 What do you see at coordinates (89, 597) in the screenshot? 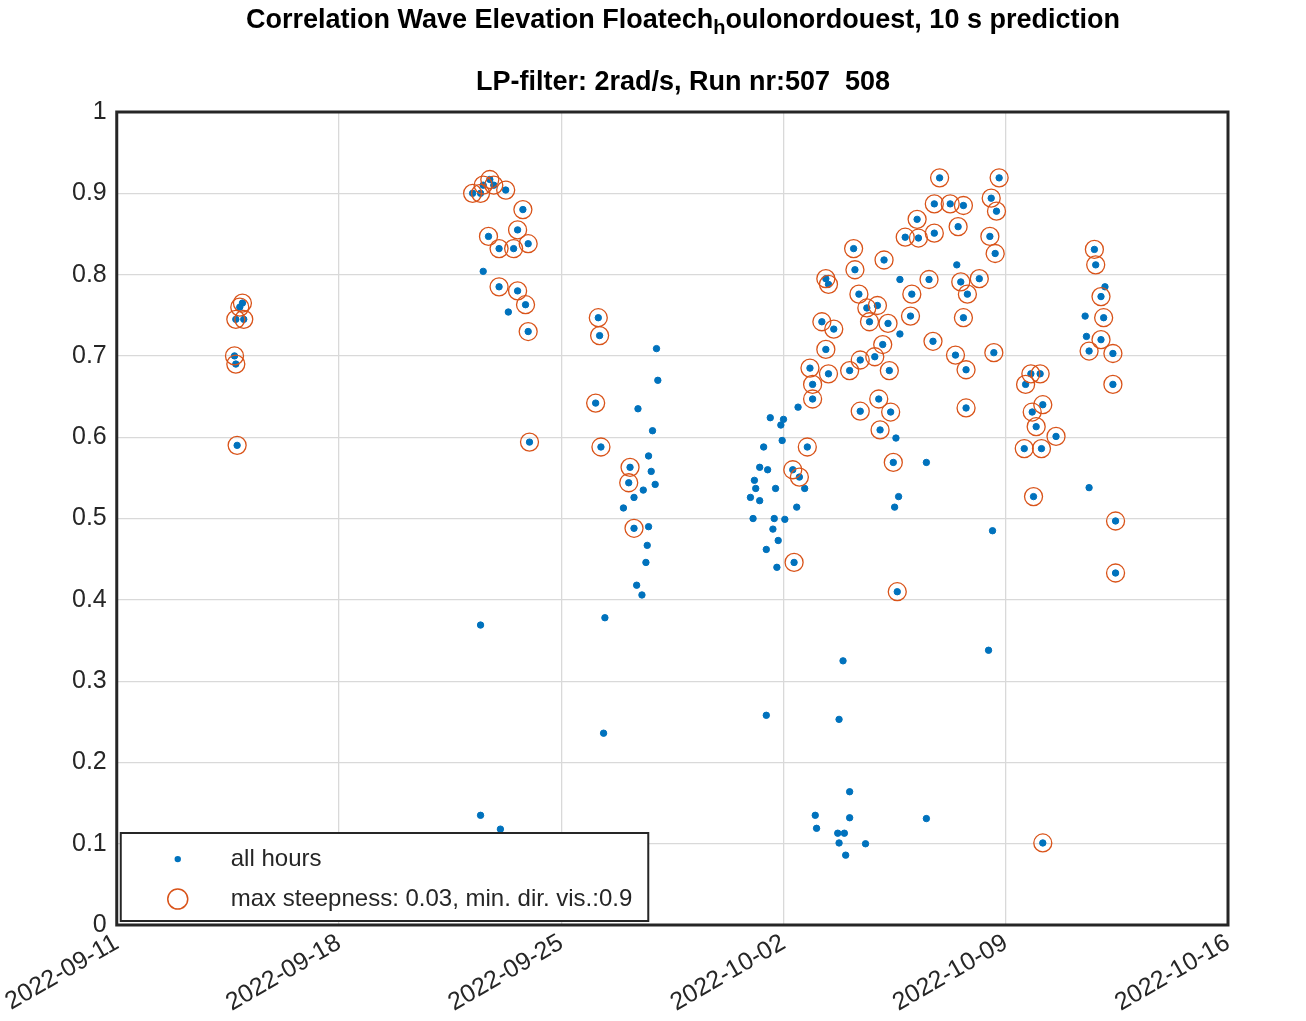
I see `y-tick-label: 0.4` at bounding box center [89, 597].